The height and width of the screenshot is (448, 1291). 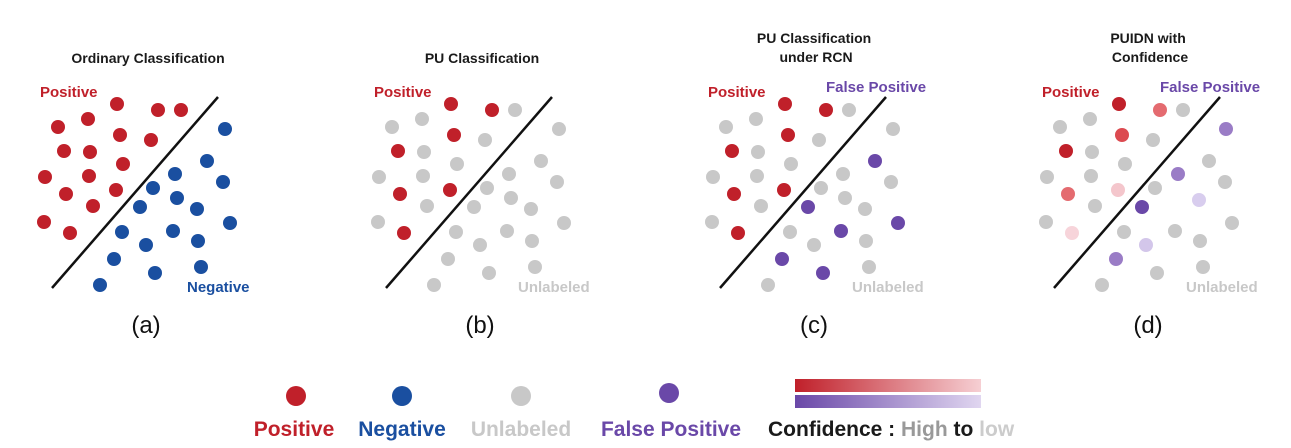 What do you see at coordinates (296, 396) in the screenshot?
I see `legend-positive-swatch` at bounding box center [296, 396].